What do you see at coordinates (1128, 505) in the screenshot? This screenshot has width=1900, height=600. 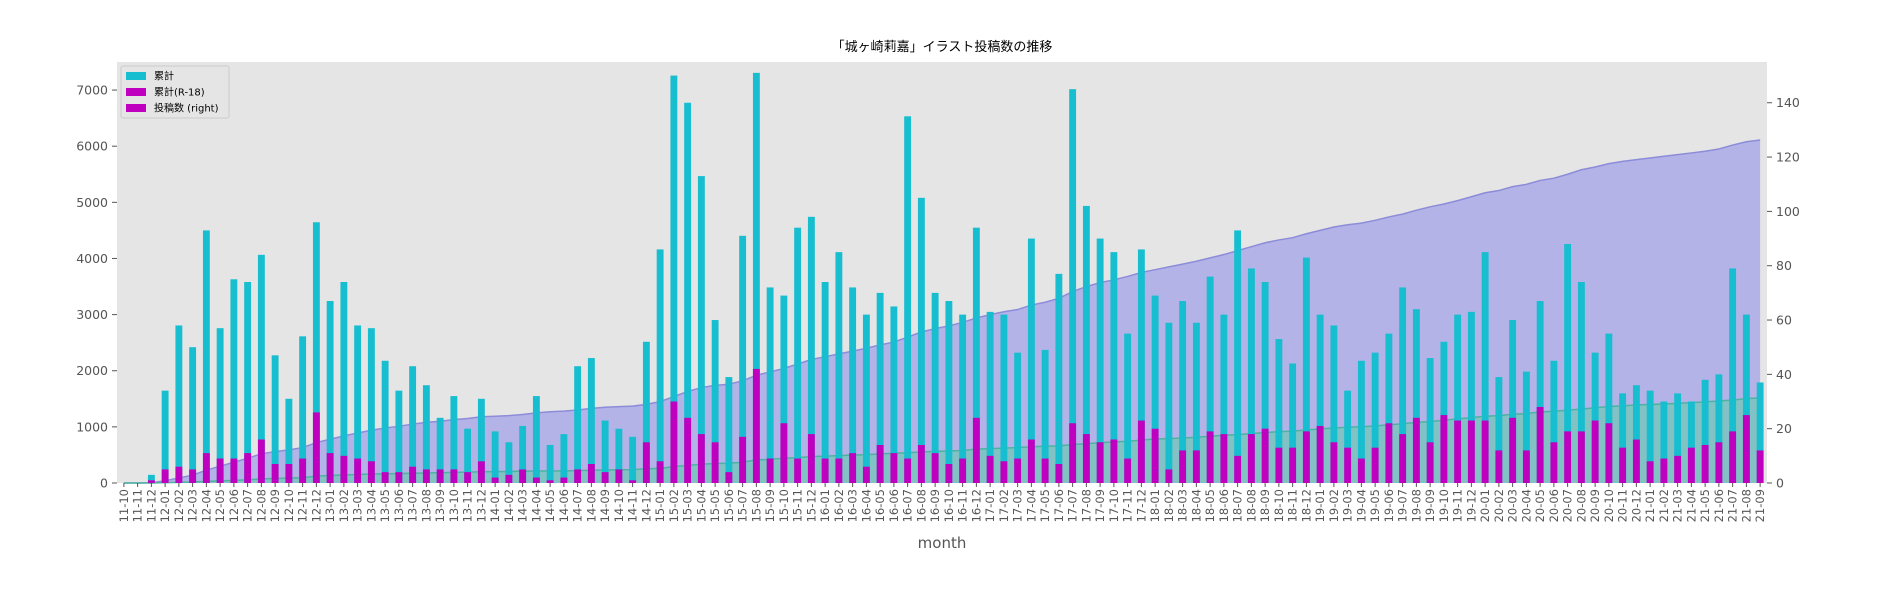 I see `x-tick-label: 17-11` at bounding box center [1128, 505].